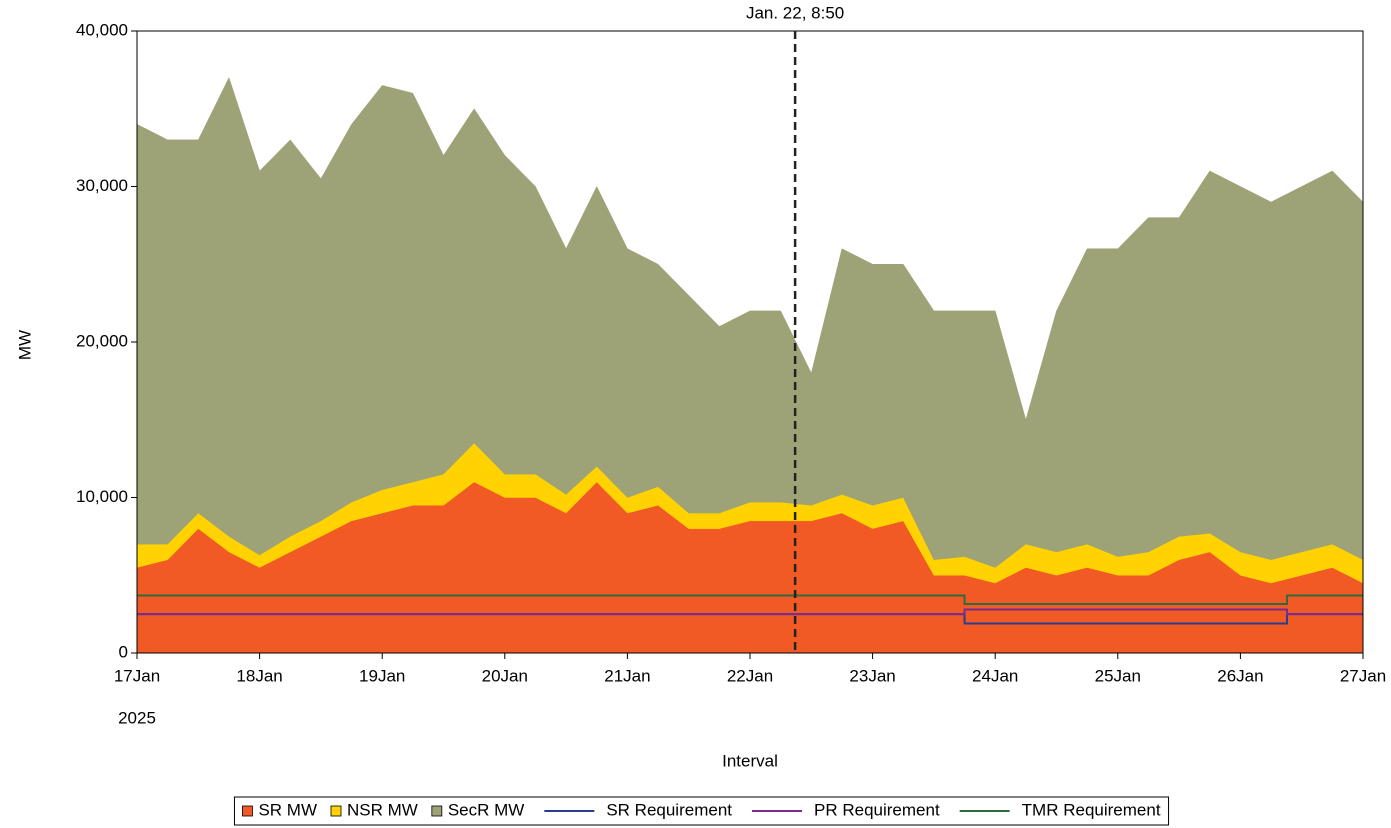 This screenshot has height=828, width=1391. Describe the element at coordinates (750, 760) in the screenshot. I see `x-axis-label: Interval` at that location.